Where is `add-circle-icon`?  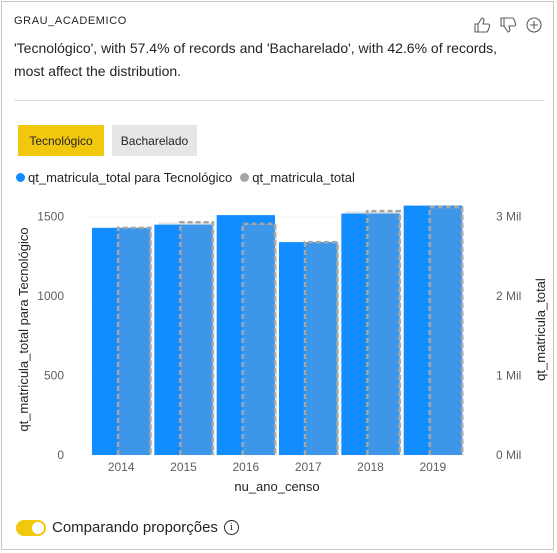 add-circle-icon is located at coordinates (534, 25).